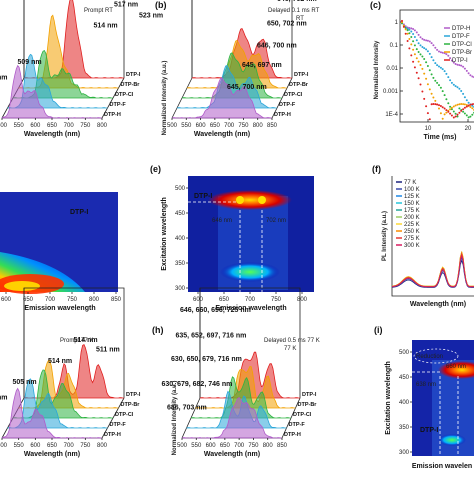 The height and width of the screenshot is (479, 474). I want to click on peak-label: 505 nm, so click(25, 382).